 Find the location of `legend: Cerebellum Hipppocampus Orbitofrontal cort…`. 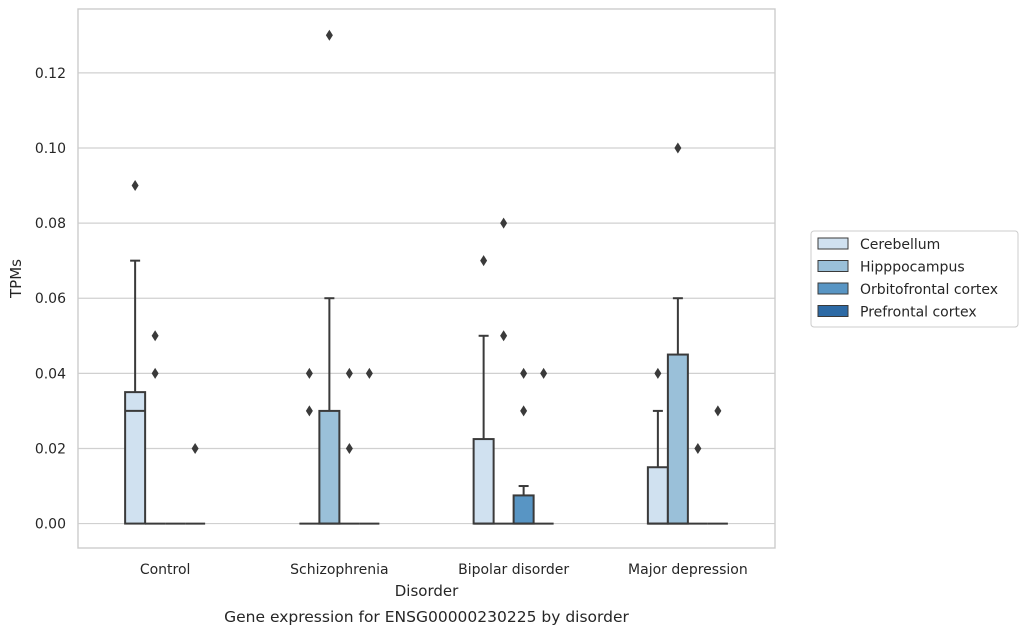

legend: Cerebellum Hipppocampus Orbitofrontal cort… is located at coordinates (914, 279).